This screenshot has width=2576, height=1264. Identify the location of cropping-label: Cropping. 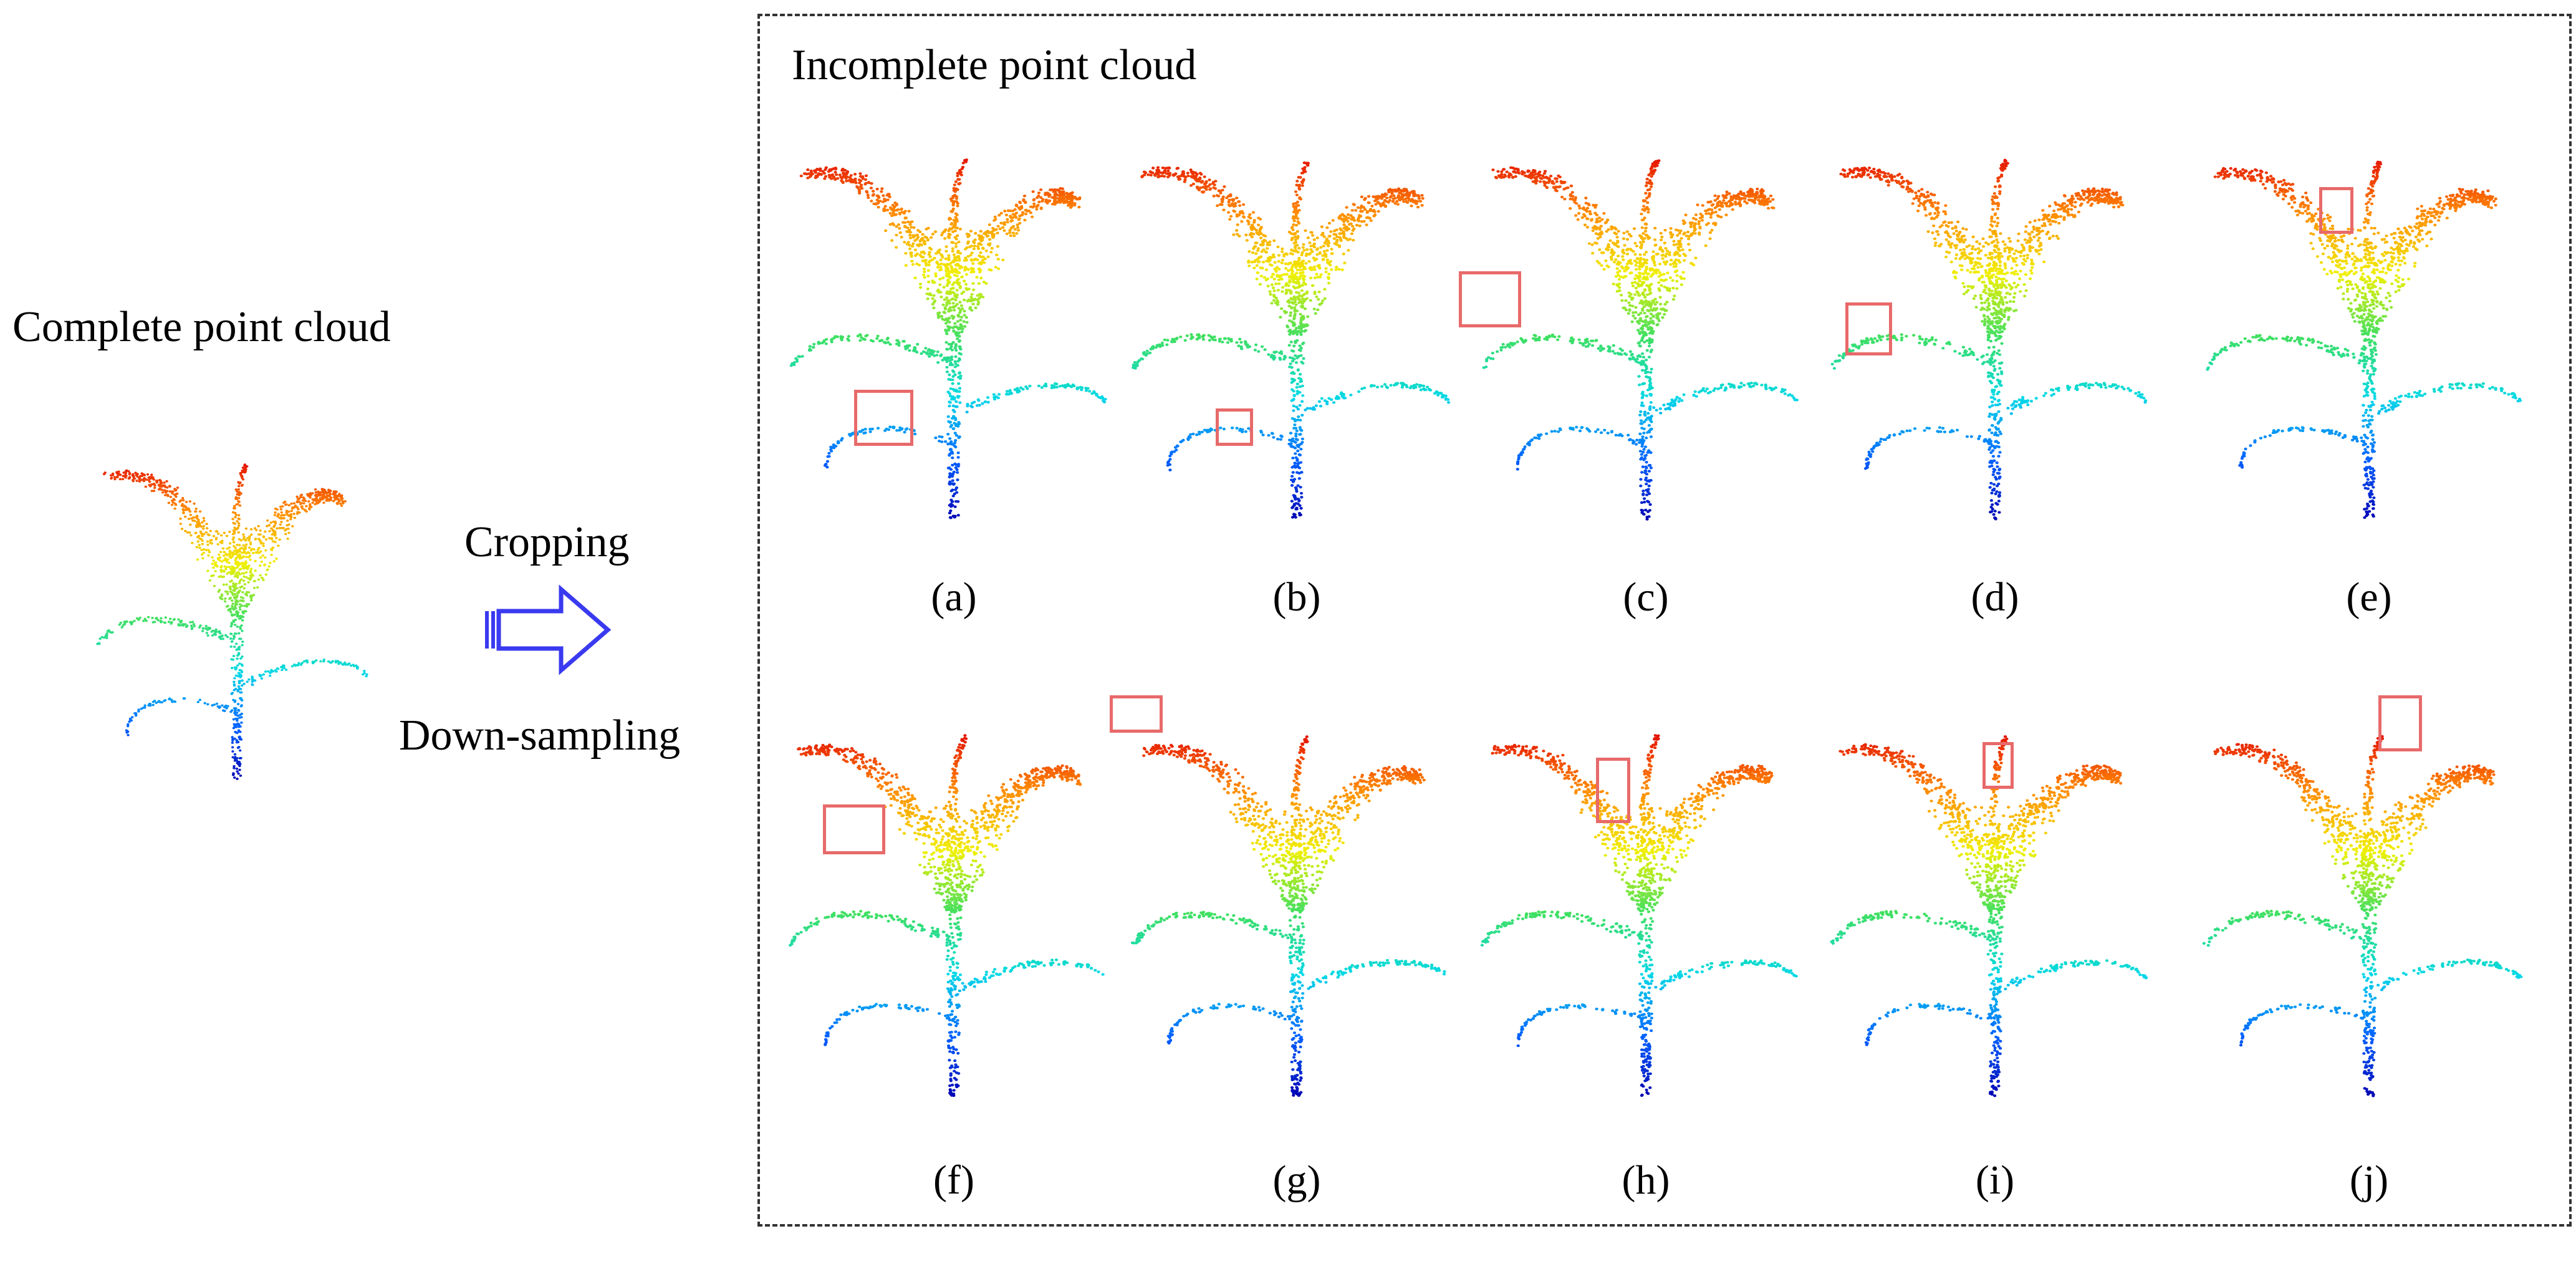
(547, 542).